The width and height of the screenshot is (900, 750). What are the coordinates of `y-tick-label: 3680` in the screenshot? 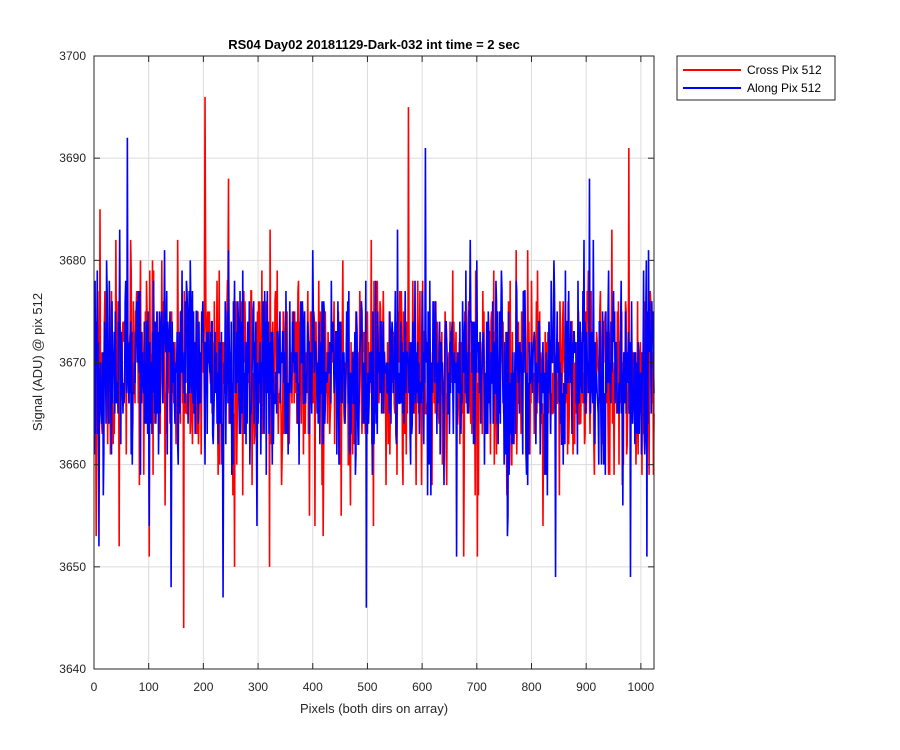 It's located at (72, 260).